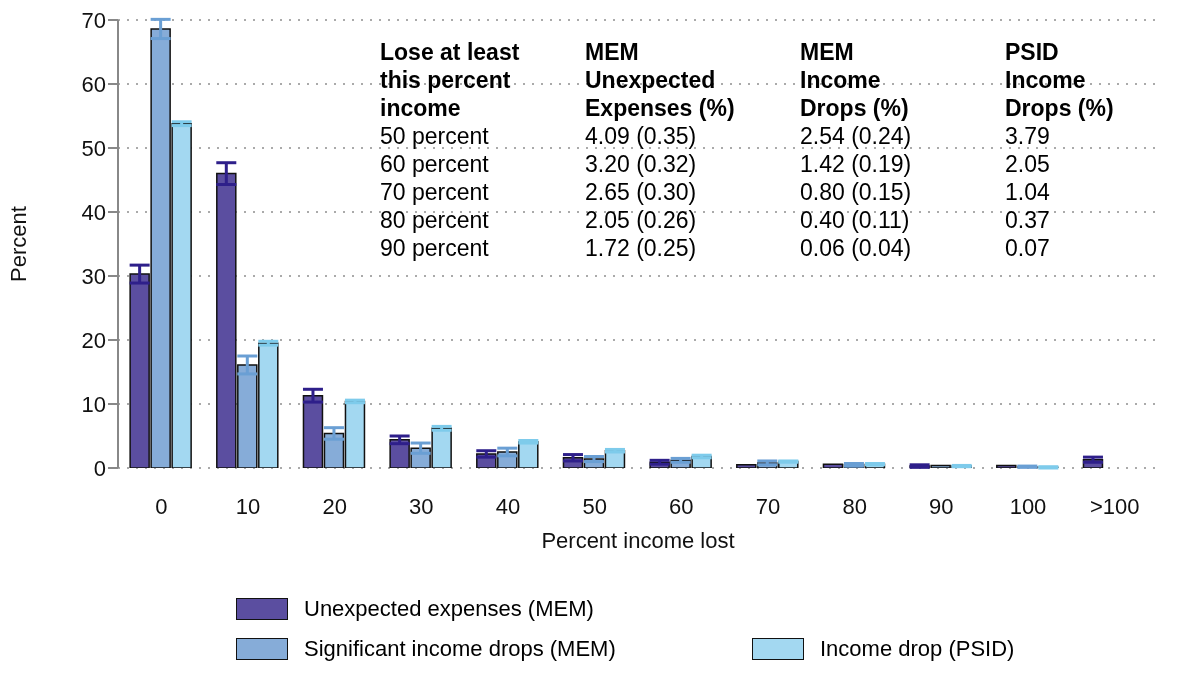  What do you see at coordinates (917, 649) in the screenshot?
I see `legend-label: Income drop (PSID)` at bounding box center [917, 649].